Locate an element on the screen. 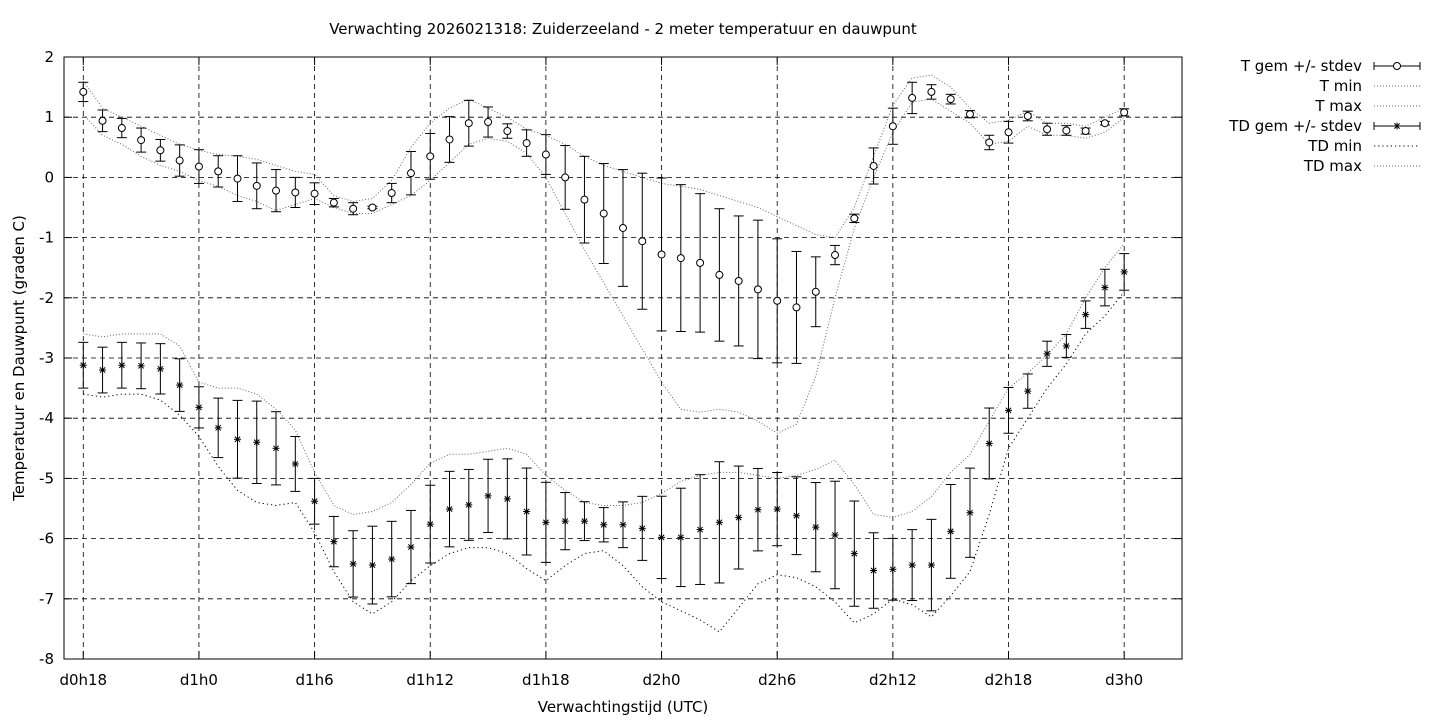 The height and width of the screenshot is (720, 1440). x-tick-label: d2h0 is located at coordinates (661, 680).